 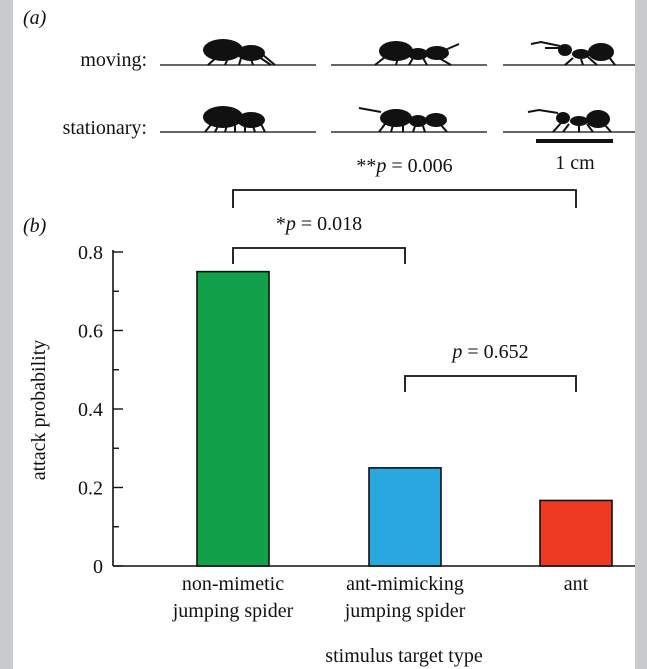 What do you see at coordinates (569, 120) in the screenshot?
I see `ant-silhouette-stationary` at bounding box center [569, 120].